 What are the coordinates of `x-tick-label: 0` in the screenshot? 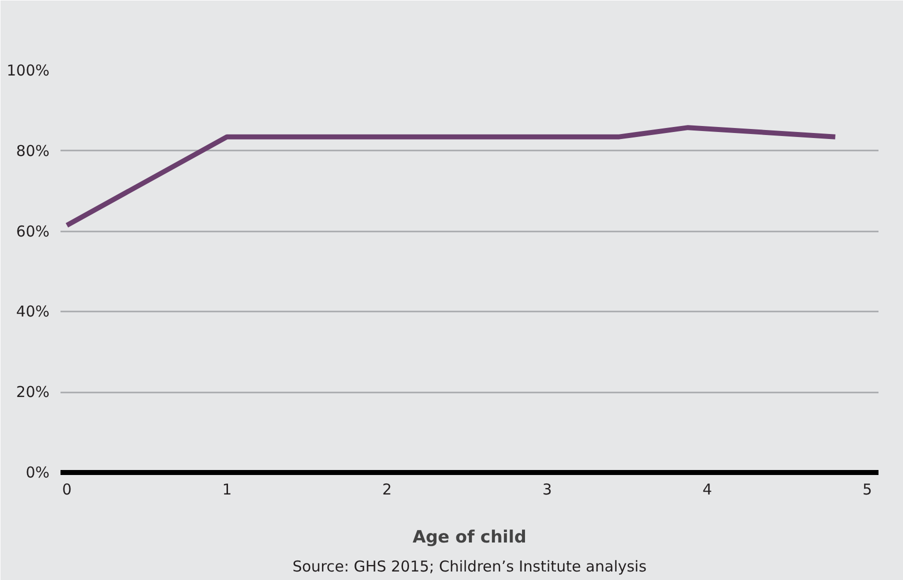 It's located at (67, 489).